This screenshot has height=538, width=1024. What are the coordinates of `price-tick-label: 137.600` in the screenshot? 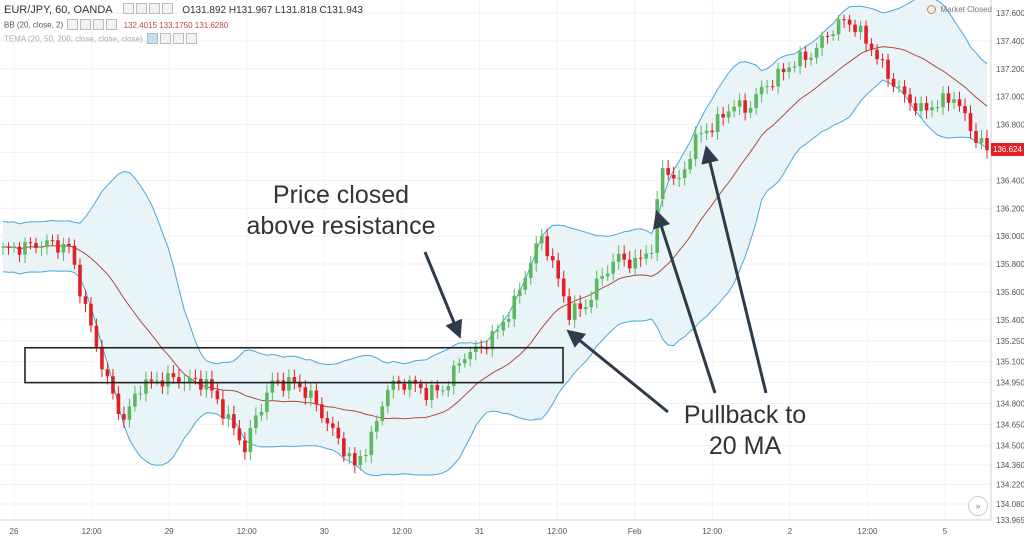 It's located at (1010, 13).